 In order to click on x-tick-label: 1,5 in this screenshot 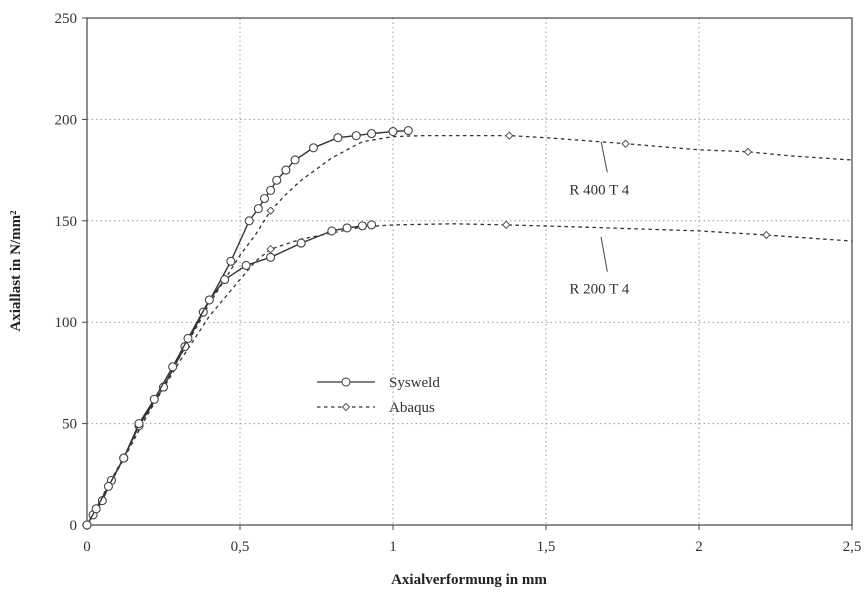, I will do `click(546, 547)`.